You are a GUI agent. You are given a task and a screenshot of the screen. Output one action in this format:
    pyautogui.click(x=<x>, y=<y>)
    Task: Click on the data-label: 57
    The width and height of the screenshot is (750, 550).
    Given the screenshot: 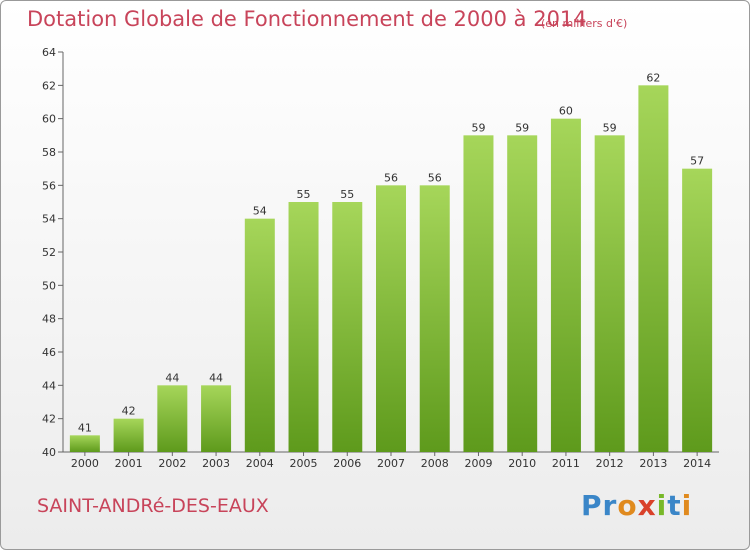 What is the action you would take?
    pyautogui.click(x=697, y=161)
    